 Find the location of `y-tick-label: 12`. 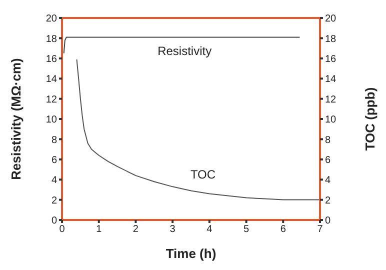

y-tick-label: 12 is located at coordinates (52, 100).